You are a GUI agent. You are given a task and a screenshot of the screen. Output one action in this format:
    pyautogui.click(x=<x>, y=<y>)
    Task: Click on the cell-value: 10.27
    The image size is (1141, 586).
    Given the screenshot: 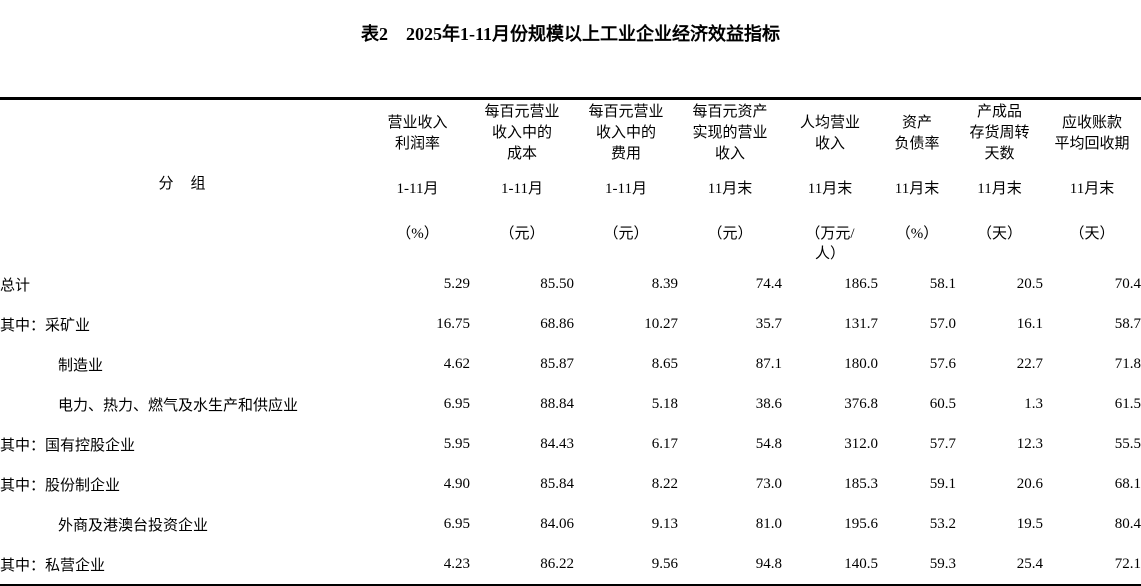 What is the action you would take?
    pyautogui.click(x=661, y=323)
    